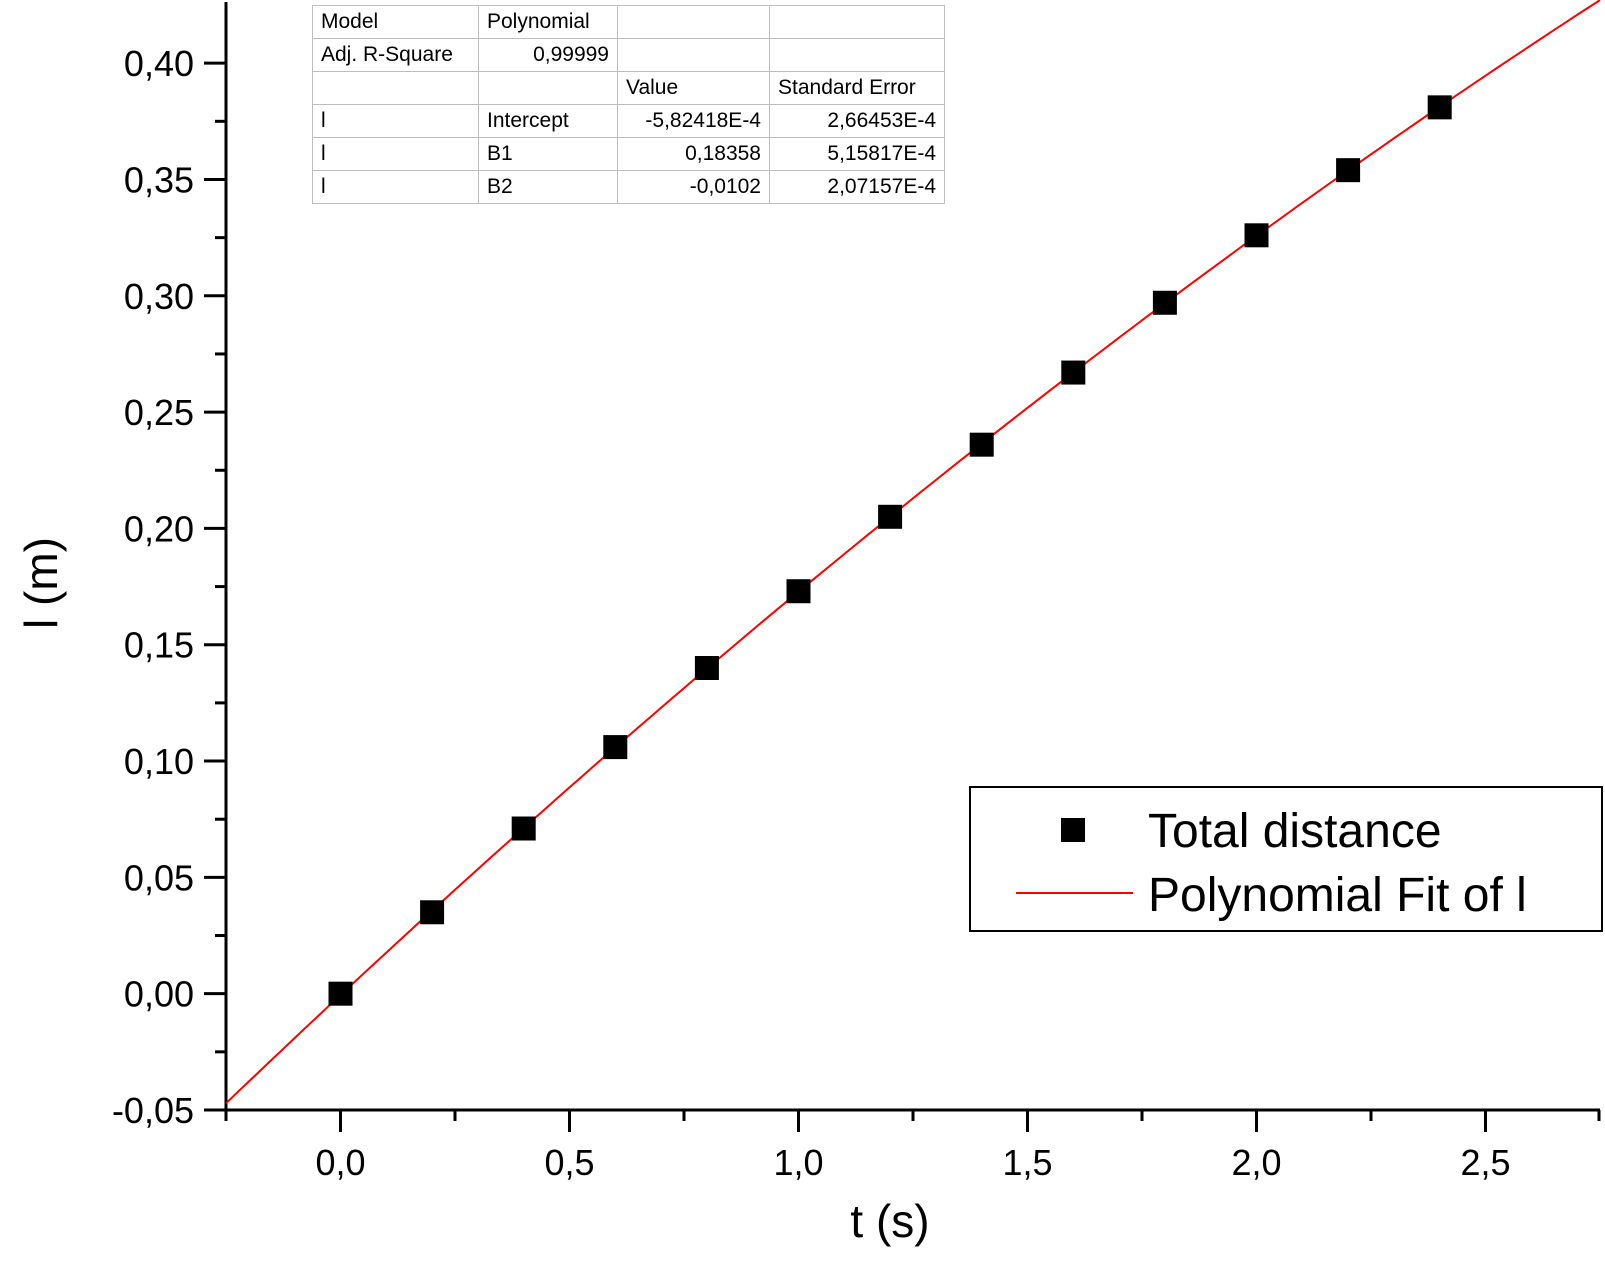 This screenshot has height=1282, width=1605. What do you see at coordinates (159, 179) in the screenshot?
I see `y-tick-label: 0,35` at bounding box center [159, 179].